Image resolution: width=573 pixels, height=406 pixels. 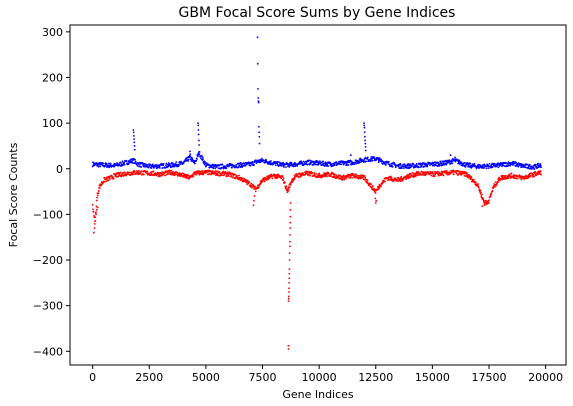 I want to click on x-tick-label: 10000, so click(x=319, y=377).